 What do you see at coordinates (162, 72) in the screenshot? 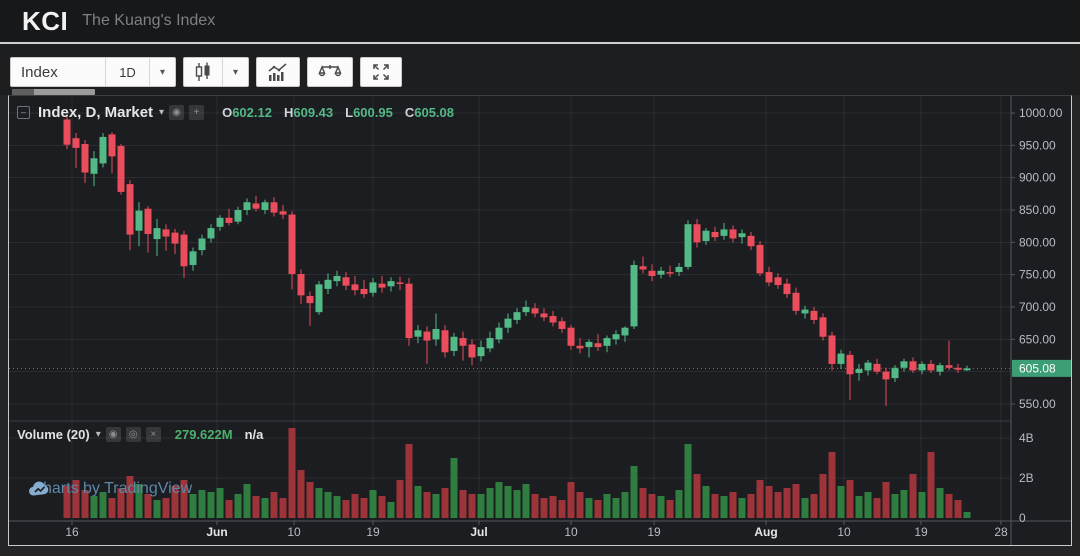
I see `interval-dropdown-button: ▾` at bounding box center [162, 72].